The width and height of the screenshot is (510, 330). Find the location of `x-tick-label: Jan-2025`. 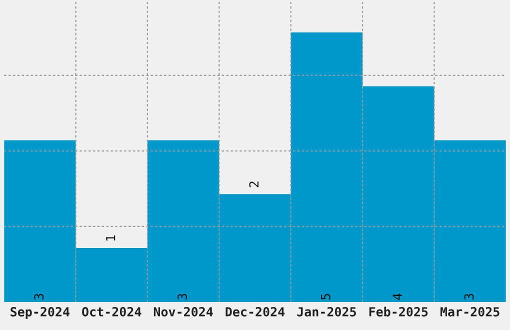

x-tick-label: Jan-2025 is located at coordinates (326, 311).